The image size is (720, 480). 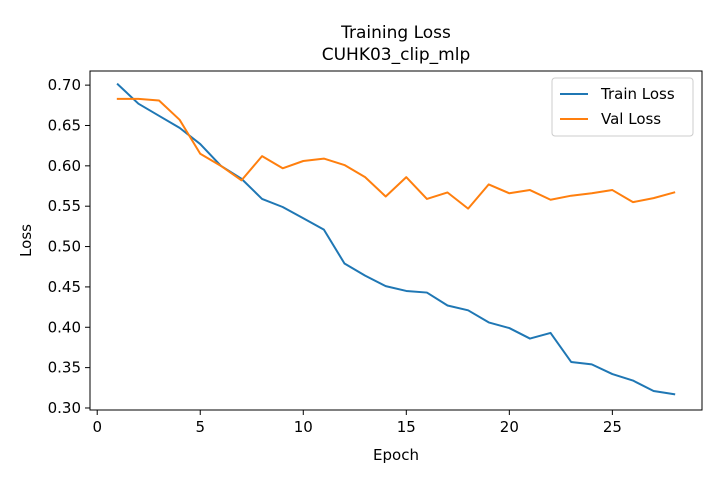 I want to click on legend-box, so click(x=622, y=107).